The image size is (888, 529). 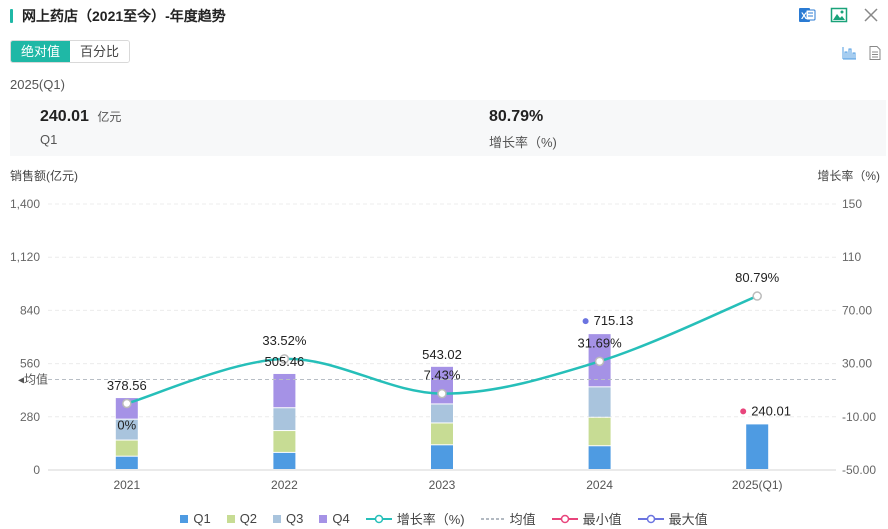 What do you see at coordinates (430, 519) in the screenshot?
I see `legend-label: 增长率（%)` at bounding box center [430, 519].